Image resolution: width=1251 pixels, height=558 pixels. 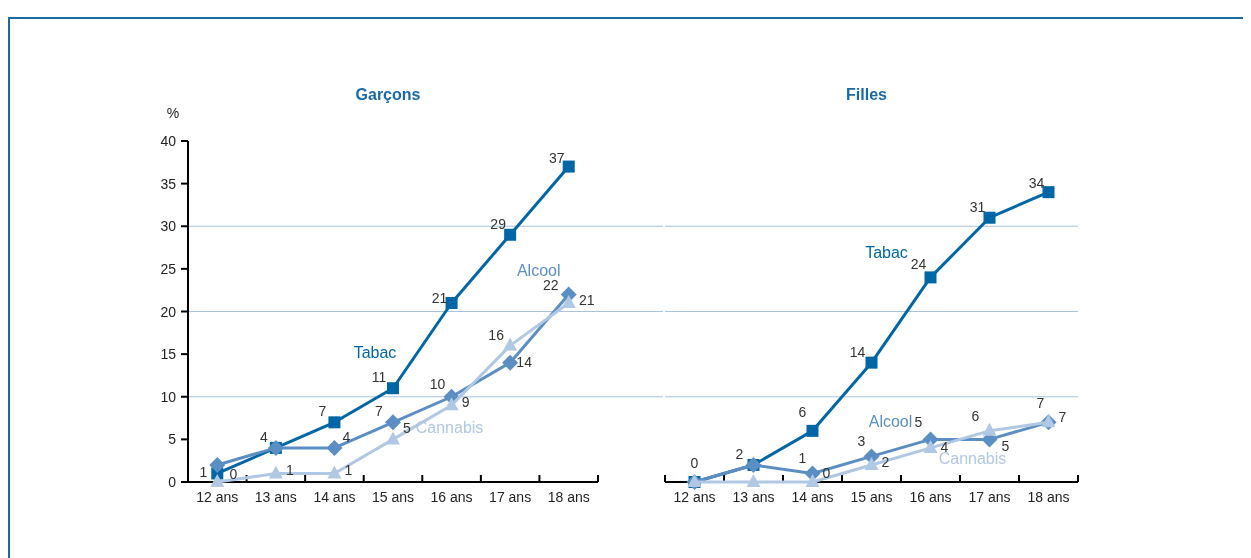 What do you see at coordinates (168, 226) in the screenshot?
I see `y-tick-label: 30` at bounding box center [168, 226].